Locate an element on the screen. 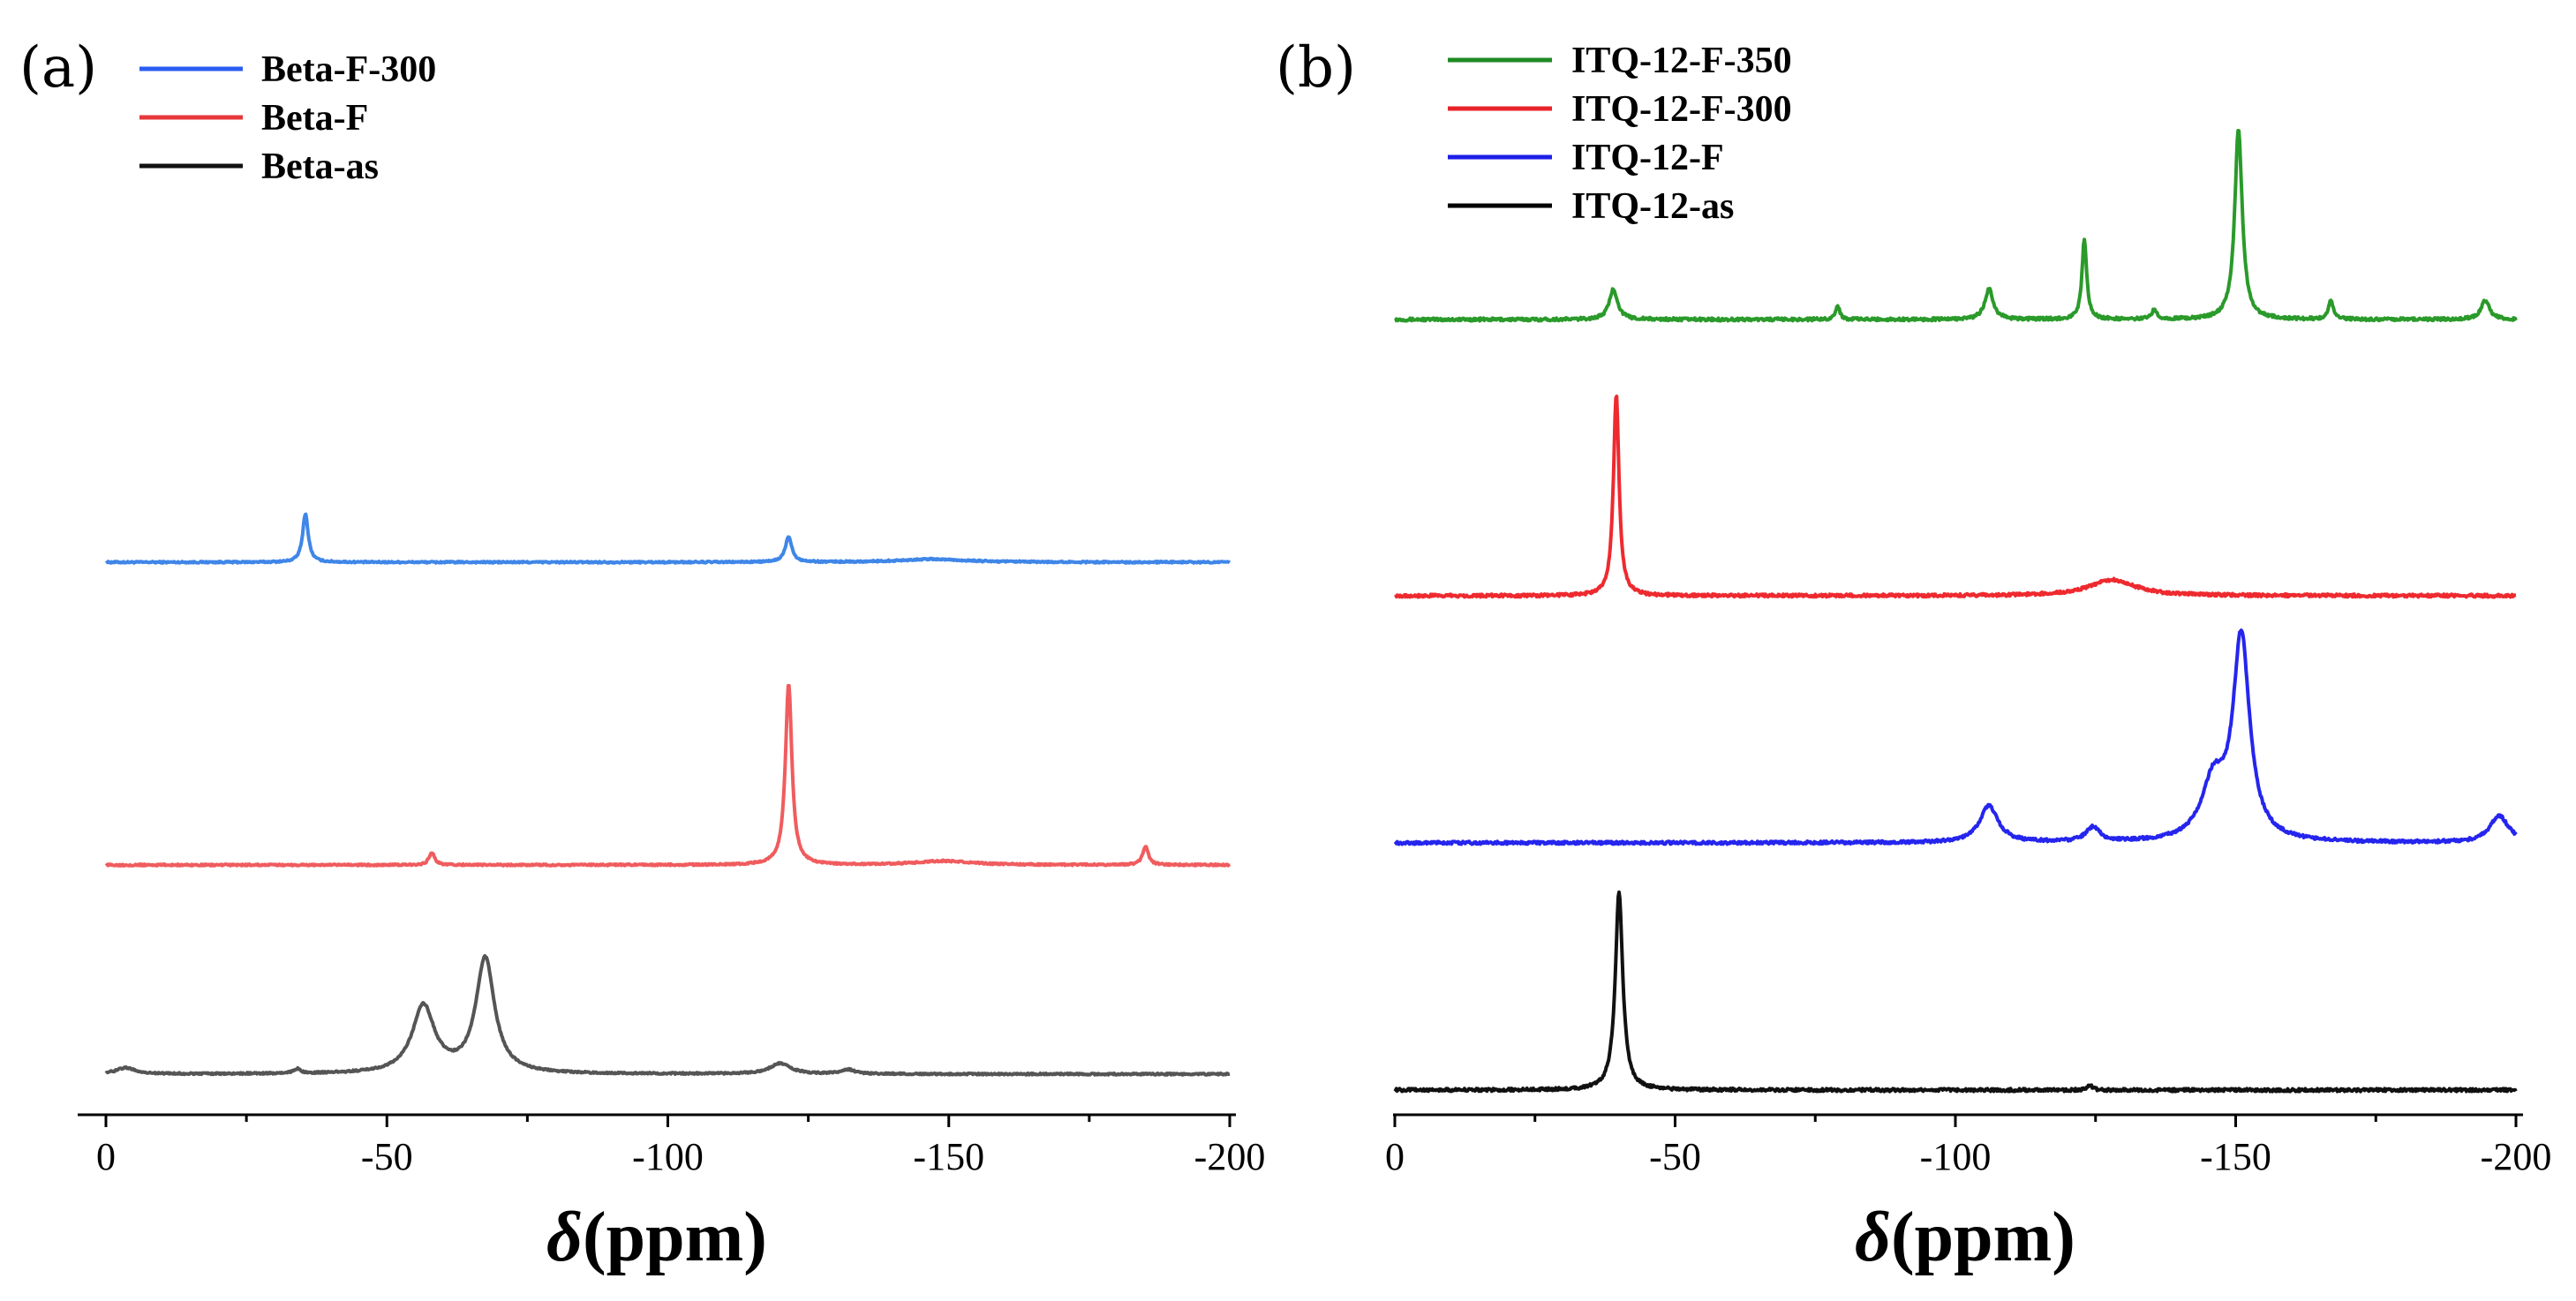  legend-entry: ITQ-12-as is located at coordinates (1653, 207).